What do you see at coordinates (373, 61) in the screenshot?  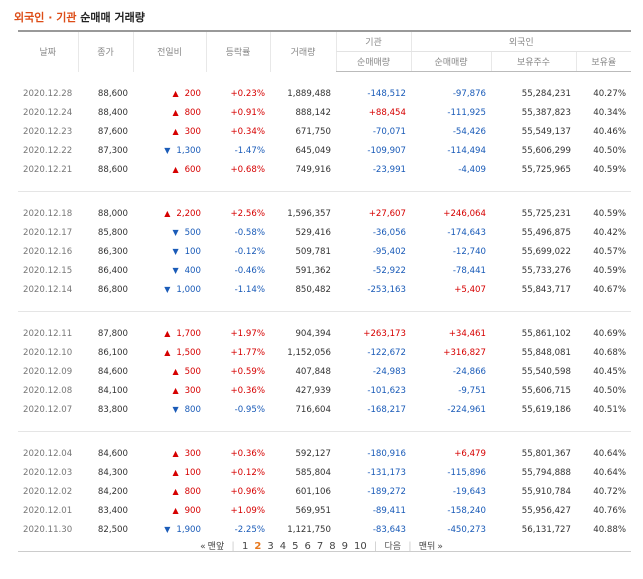 I see `header-institution-net: 순매매량` at bounding box center [373, 61].